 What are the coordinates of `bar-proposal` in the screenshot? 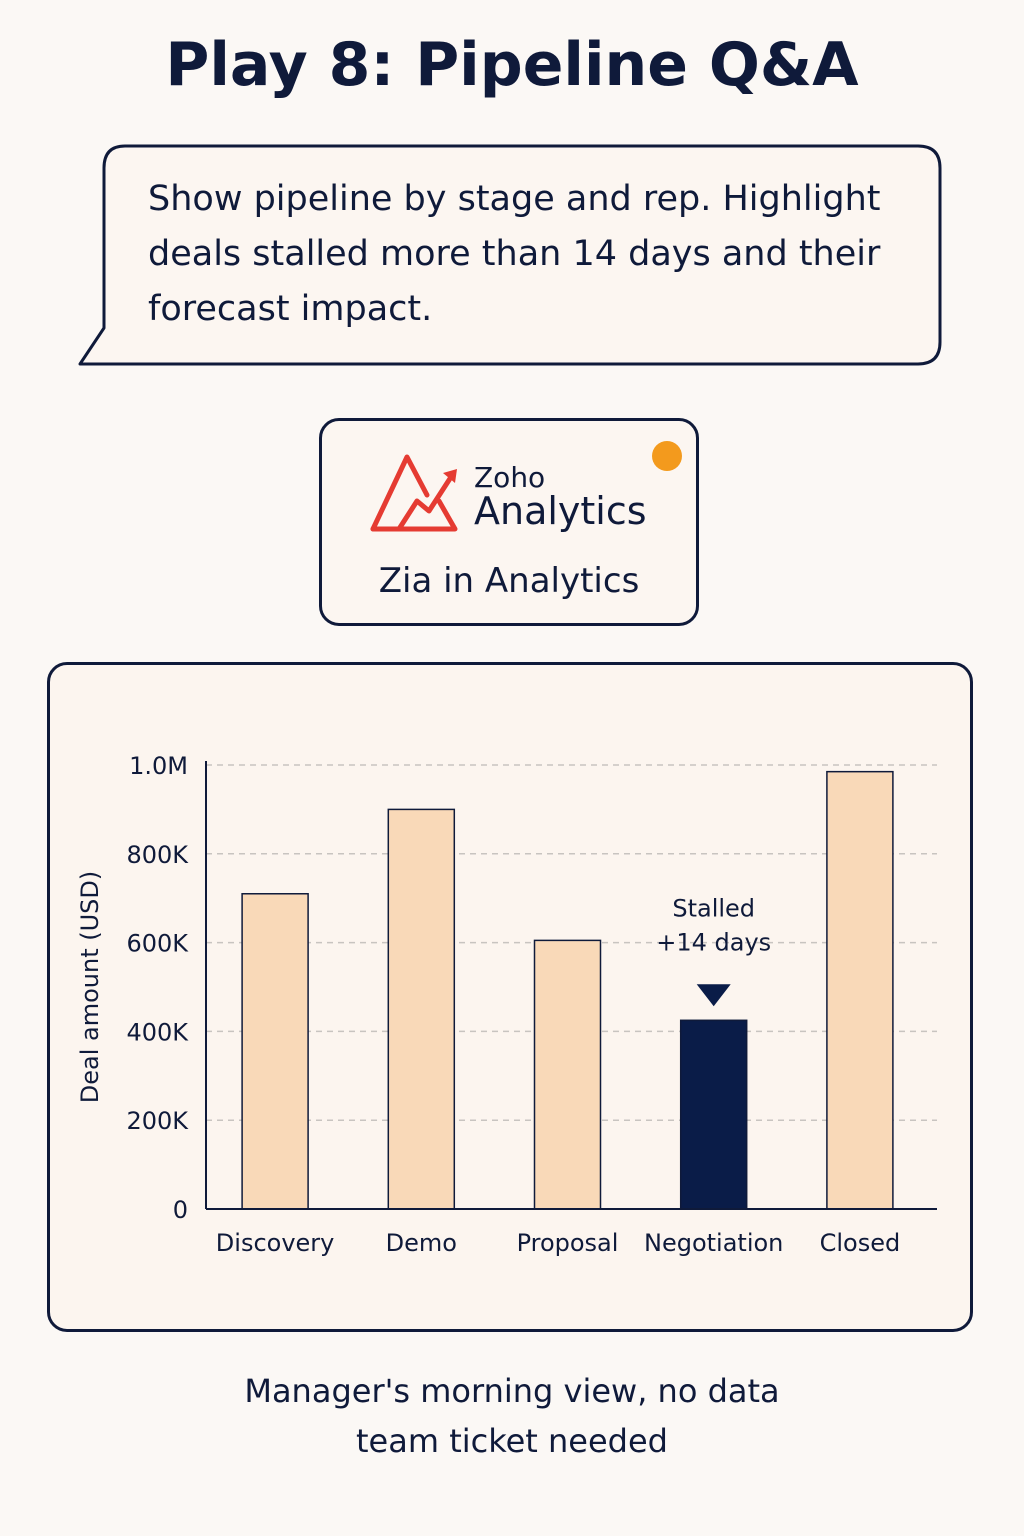 It's located at (567, 1074).